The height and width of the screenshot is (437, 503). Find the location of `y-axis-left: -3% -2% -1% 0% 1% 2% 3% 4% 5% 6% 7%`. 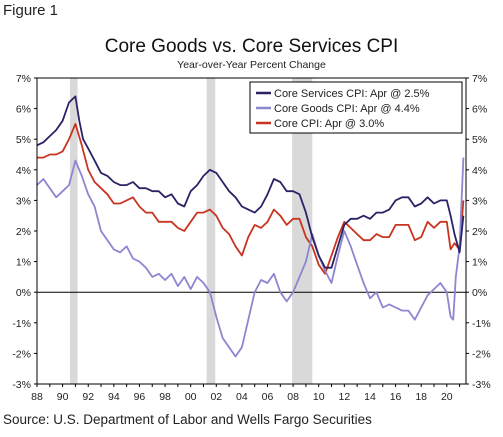

y-axis-left: -3% -2% -1% 0% 1% 2% 3% 4% 5% 6% 7% is located at coordinates (24, 232).